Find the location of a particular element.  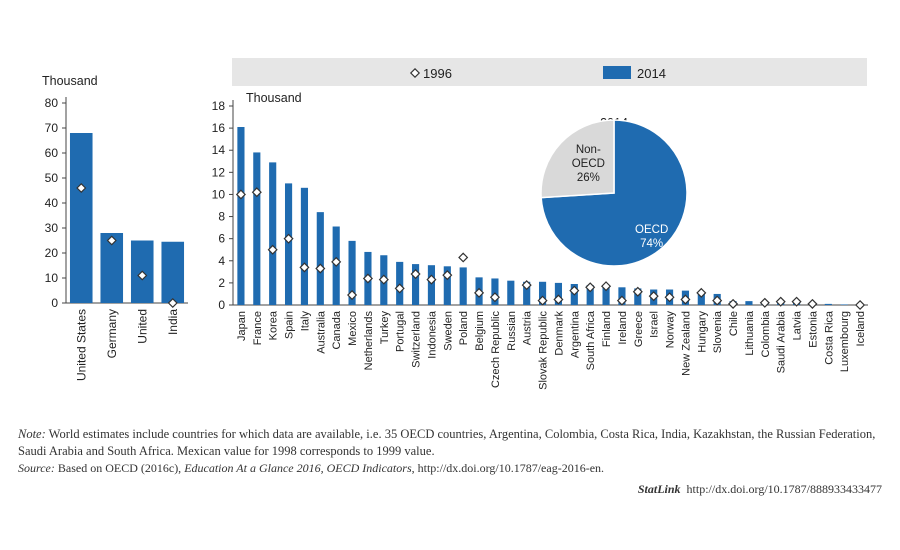

right-ytick-label: 0 is located at coordinates (221, 305).